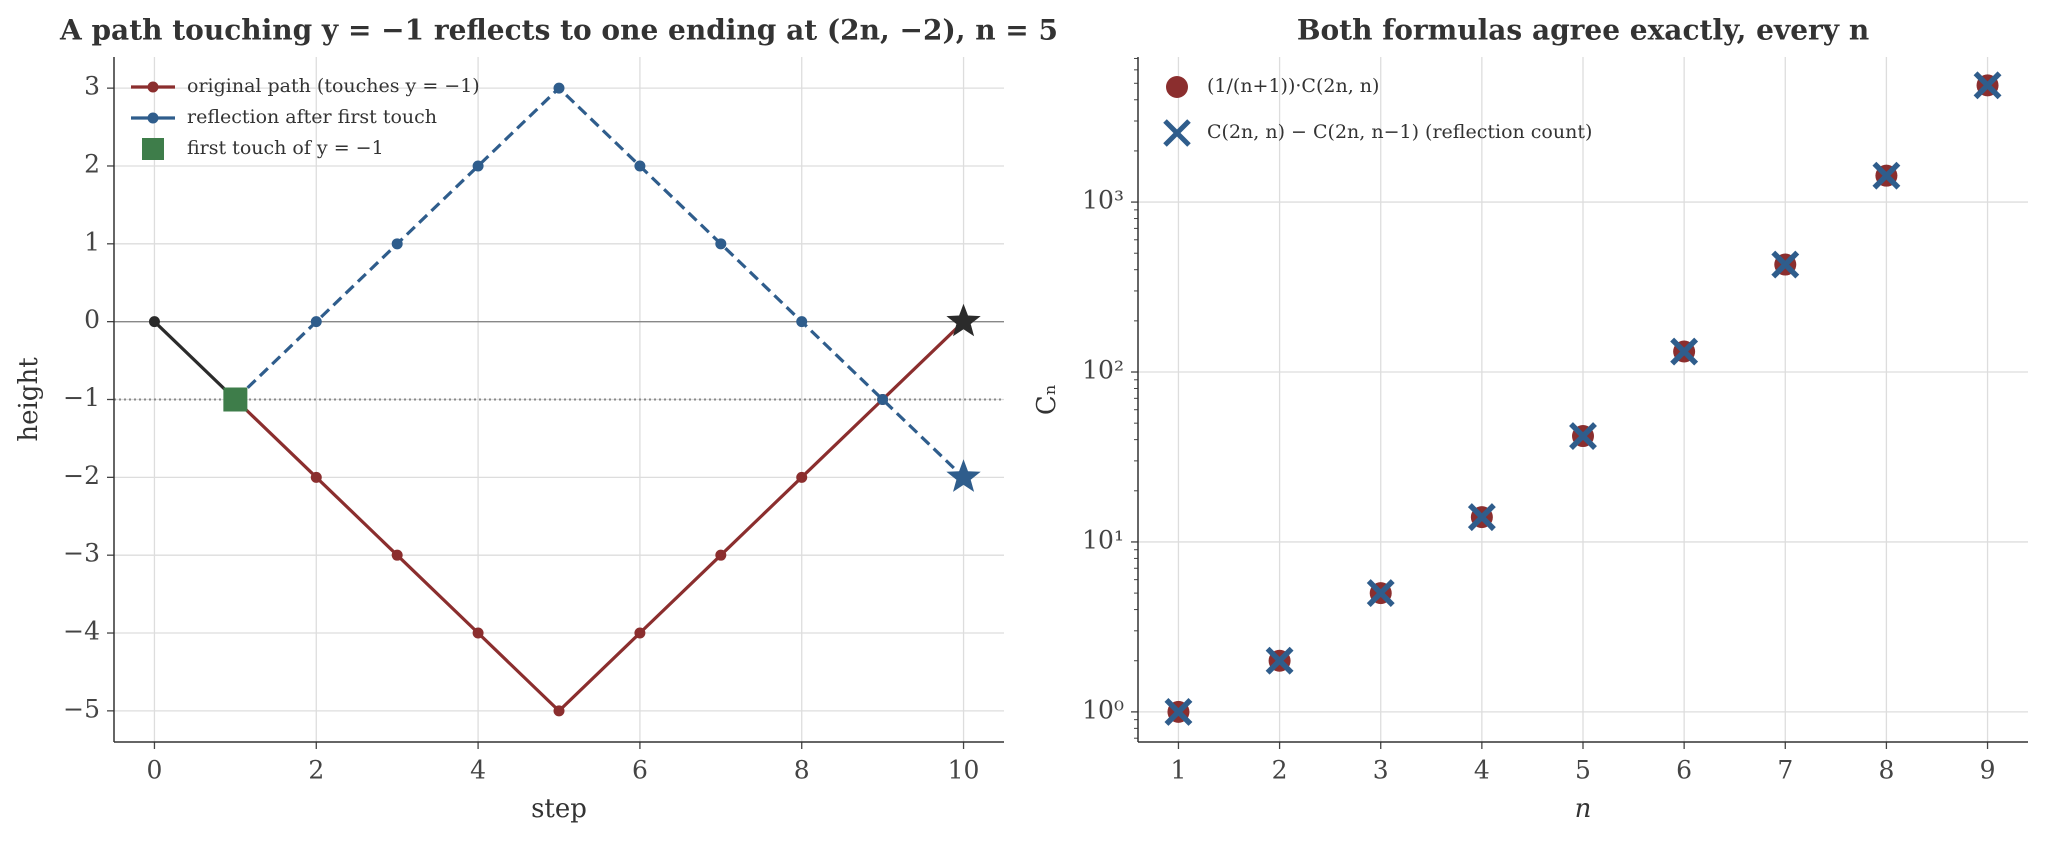 The image size is (2048, 843). What do you see at coordinates (1179, 770) in the screenshot?
I see `x-tick-label: 1` at bounding box center [1179, 770].